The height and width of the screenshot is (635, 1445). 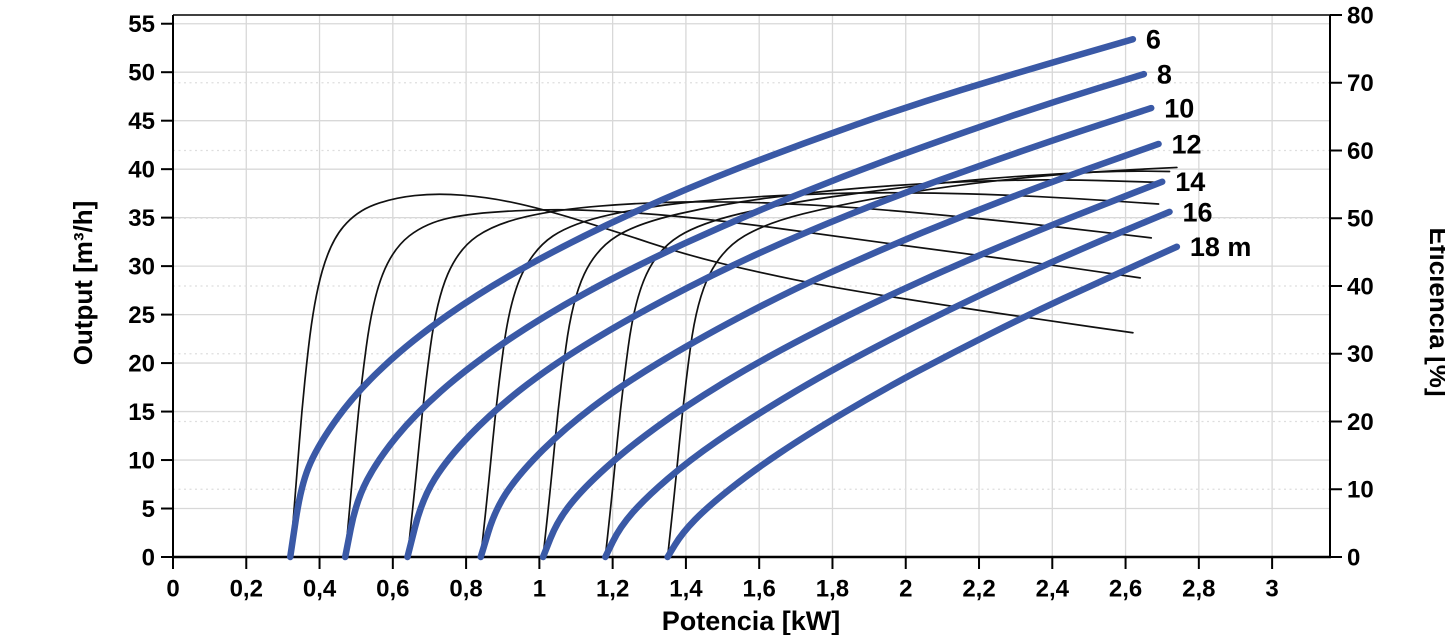 I want to click on curve-label-14m: 14, so click(x=1190, y=182).